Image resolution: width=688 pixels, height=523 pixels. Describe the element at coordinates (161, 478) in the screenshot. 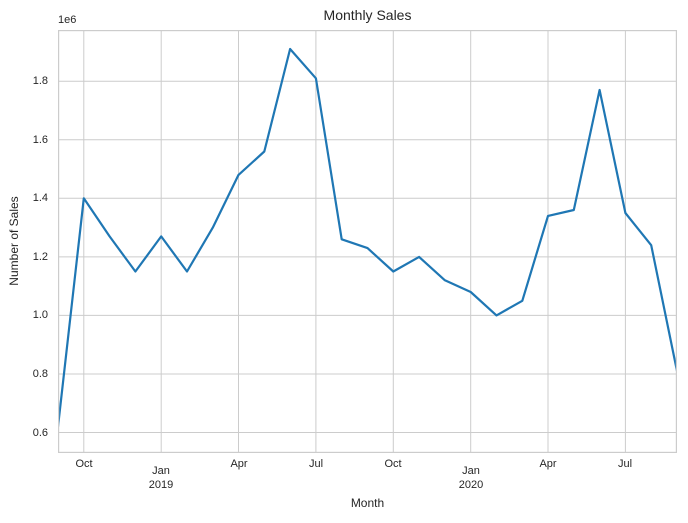

I see `x-tick-label: Jan 2019` at that location.